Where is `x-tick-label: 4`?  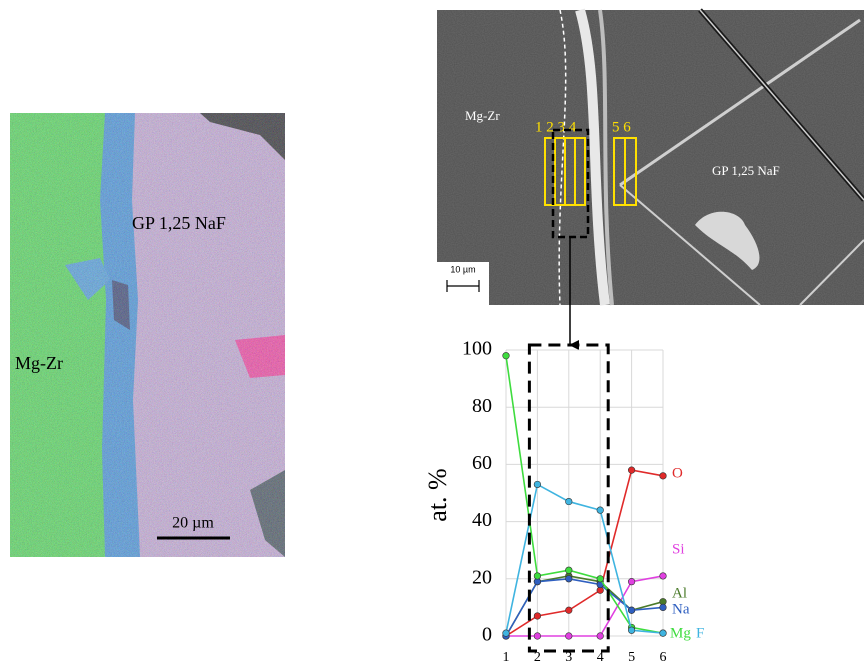
x-tick-label: 4 is located at coordinates (600, 657).